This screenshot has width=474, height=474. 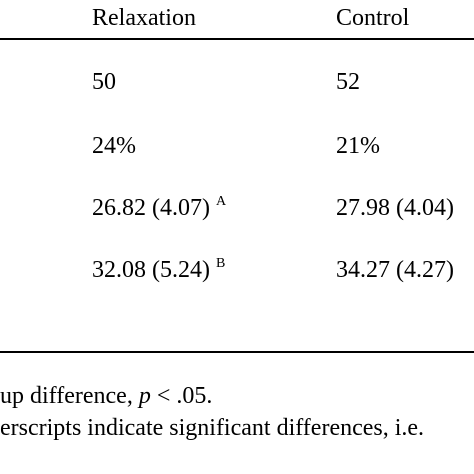 I want to click on header-rule, so click(x=237, y=39).